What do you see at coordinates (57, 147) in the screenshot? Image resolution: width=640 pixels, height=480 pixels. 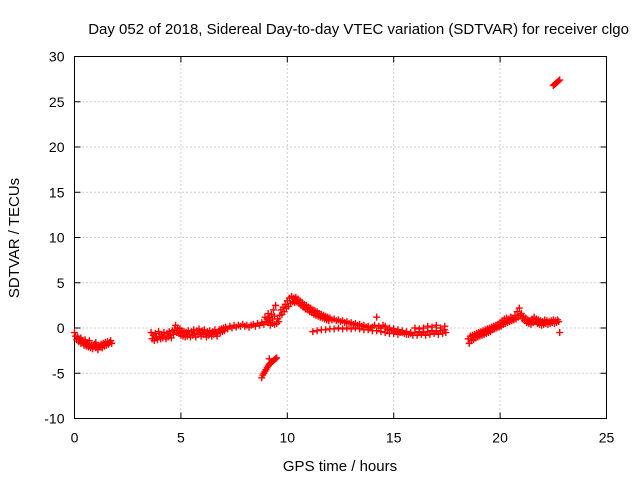 I see `y-tick-label: 20` at bounding box center [57, 147].